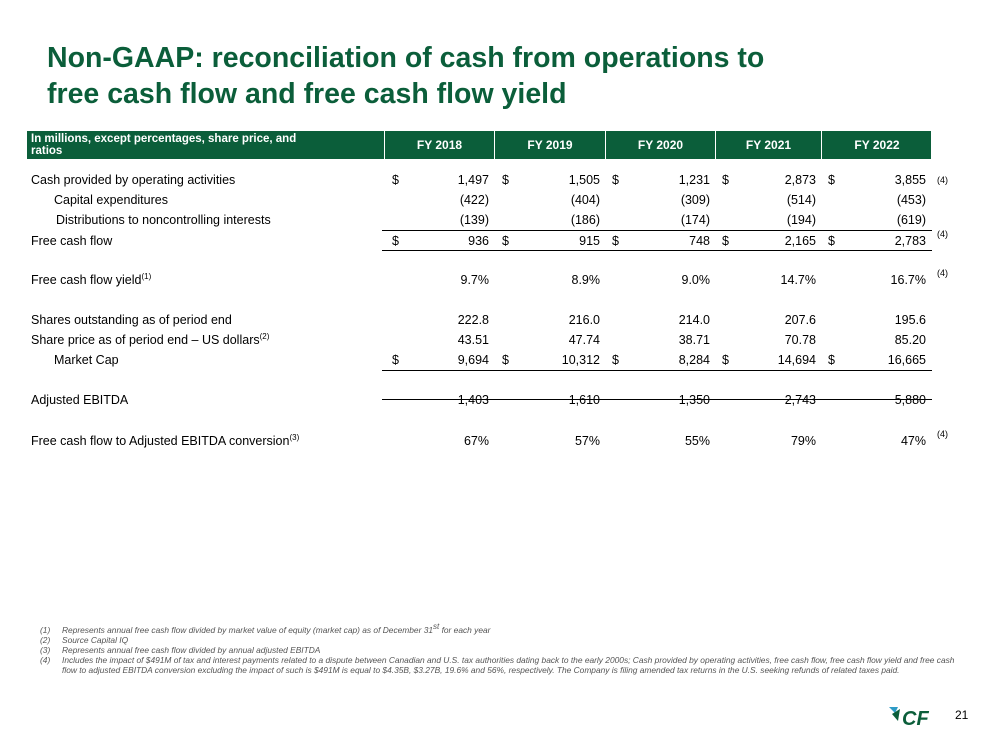 Image resolution: width=999 pixels, height=750 pixels. I want to click on table-cell: 43.51, so click(440, 340).